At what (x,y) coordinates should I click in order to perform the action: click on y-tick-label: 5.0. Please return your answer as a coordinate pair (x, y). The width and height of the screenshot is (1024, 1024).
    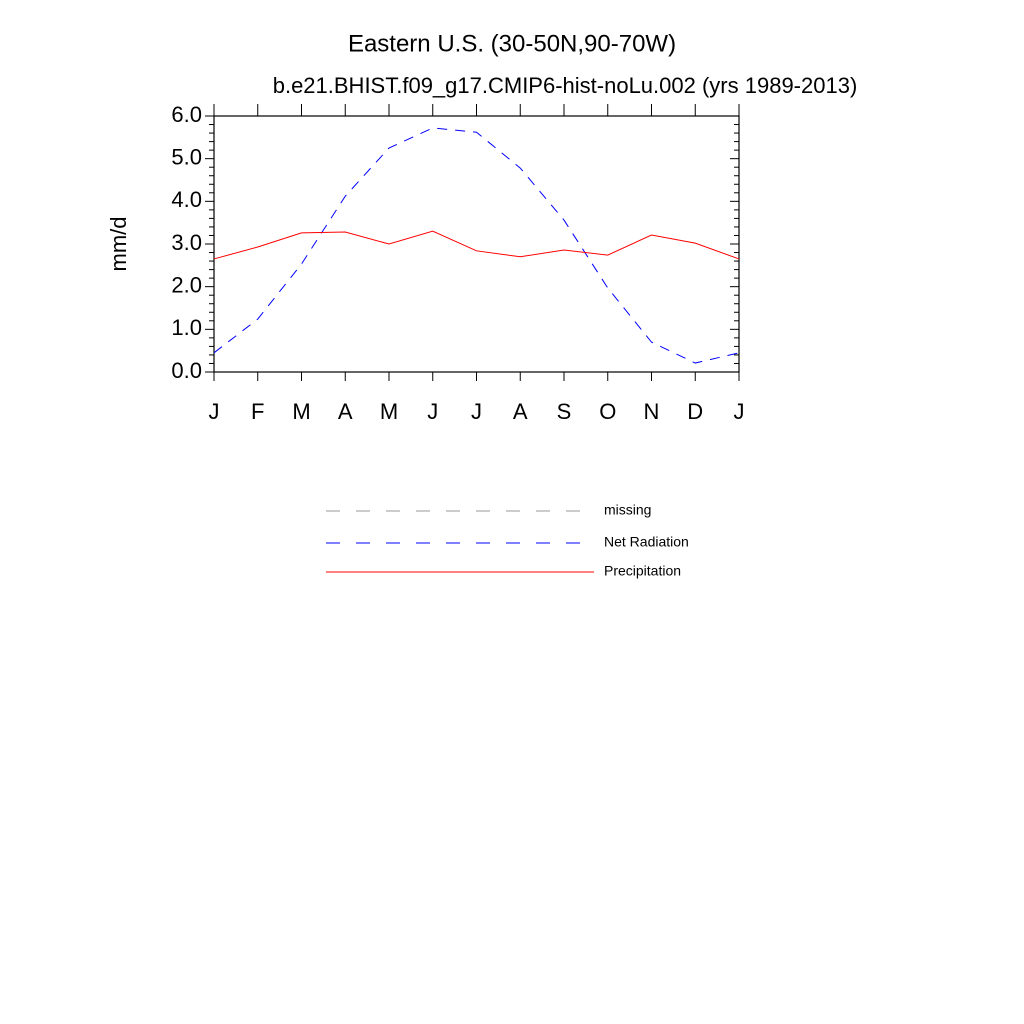
    Looking at the image, I should click on (186, 156).